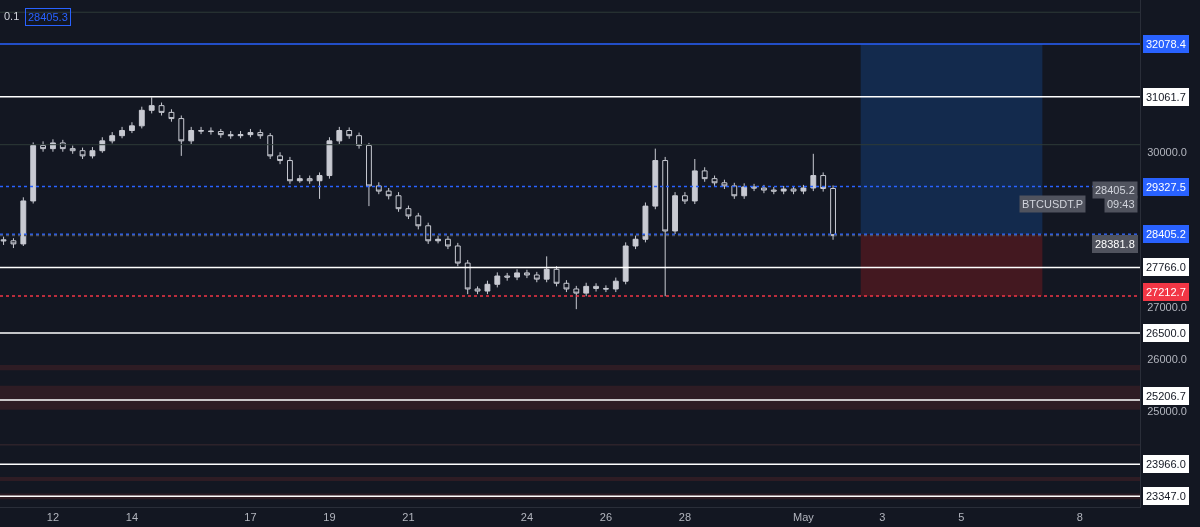 The image size is (1200, 527). What do you see at coordinates (527, 517) in the screenshot?
I see `x-tick-label: 24` at bounding box center [527, 517].